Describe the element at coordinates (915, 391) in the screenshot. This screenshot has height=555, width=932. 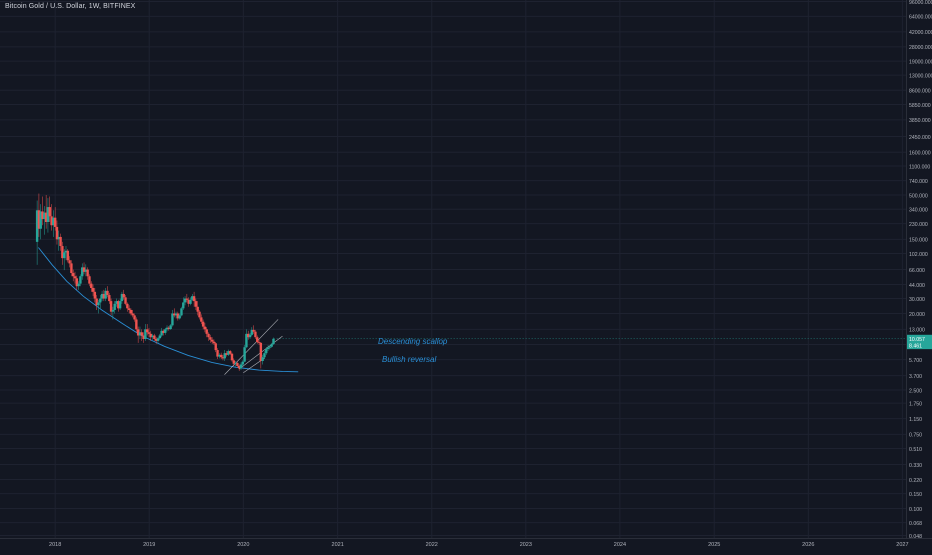
I see `y-tick-label: 2.500` at that location.